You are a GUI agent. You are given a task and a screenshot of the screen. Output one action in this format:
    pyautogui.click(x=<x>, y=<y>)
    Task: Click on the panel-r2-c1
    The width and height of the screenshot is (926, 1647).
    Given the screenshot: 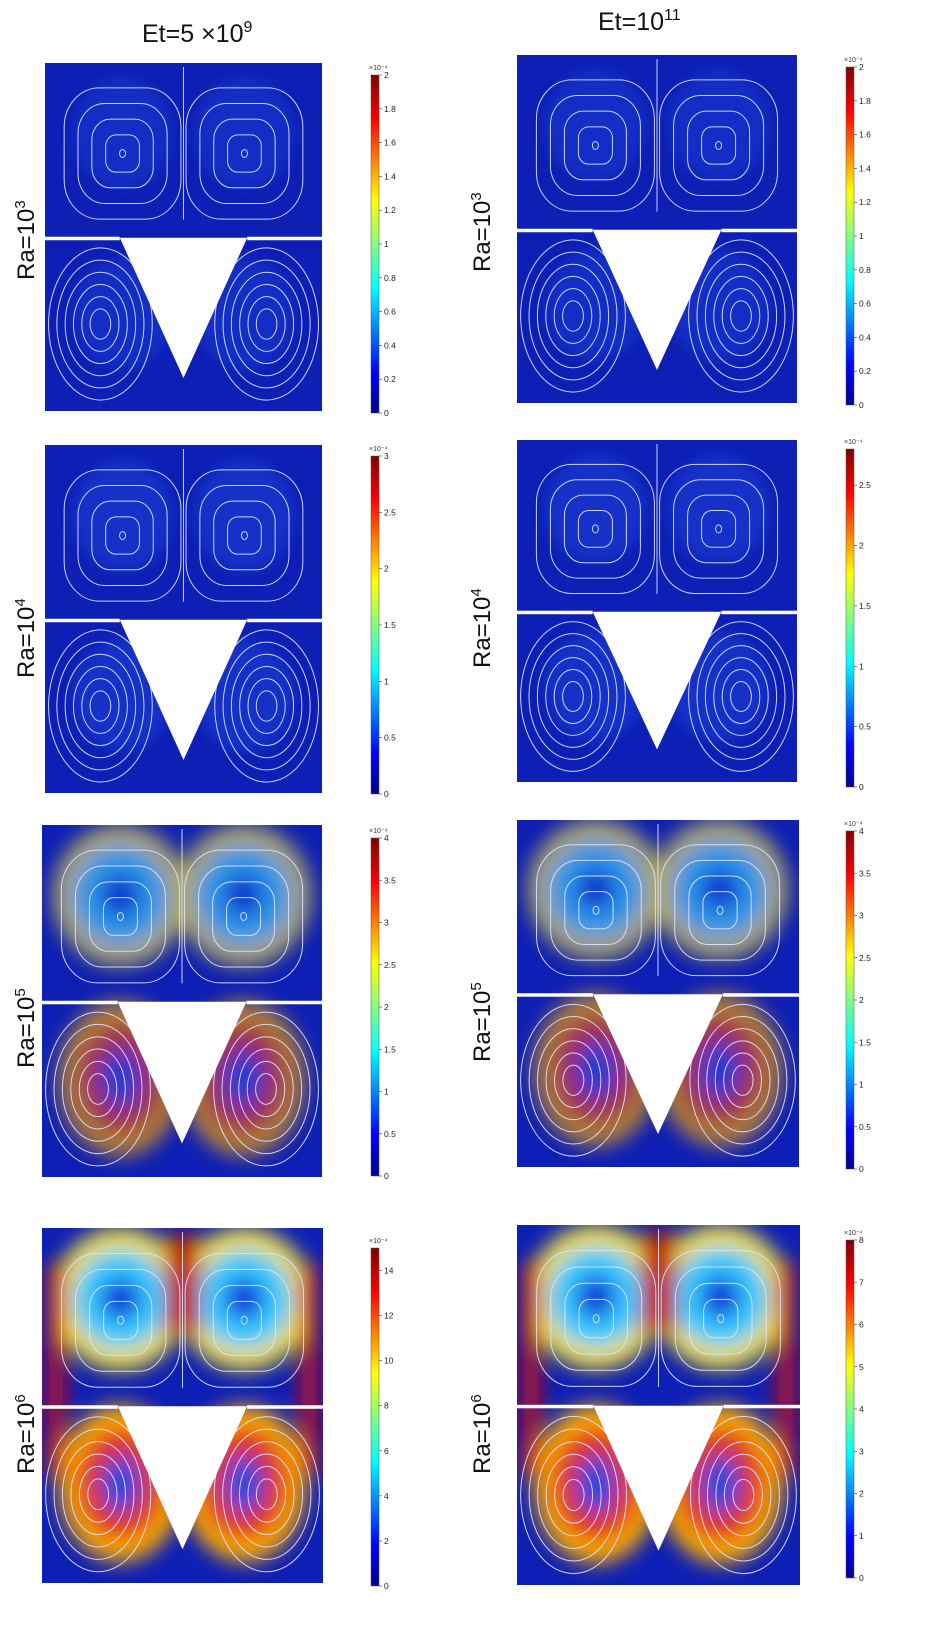 What is the action you would take?
    pyautogui.click(x=658, y=993)
    